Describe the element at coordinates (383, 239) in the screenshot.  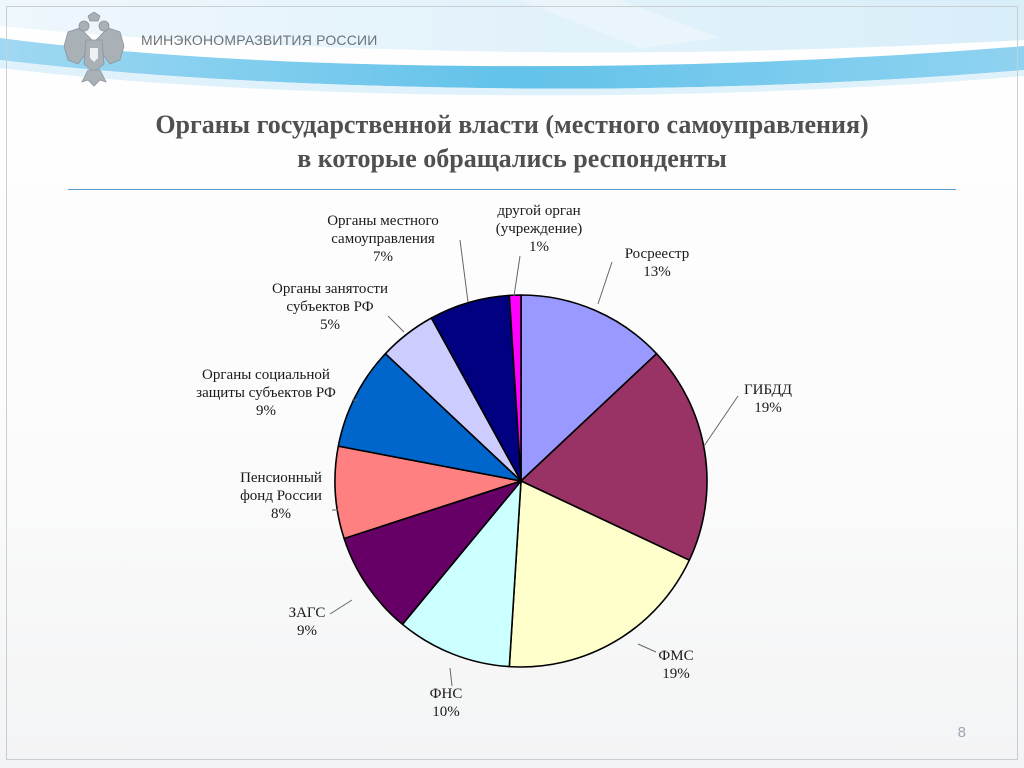
I see `slice-label: Органы местного самоуправления 7%` at that location.